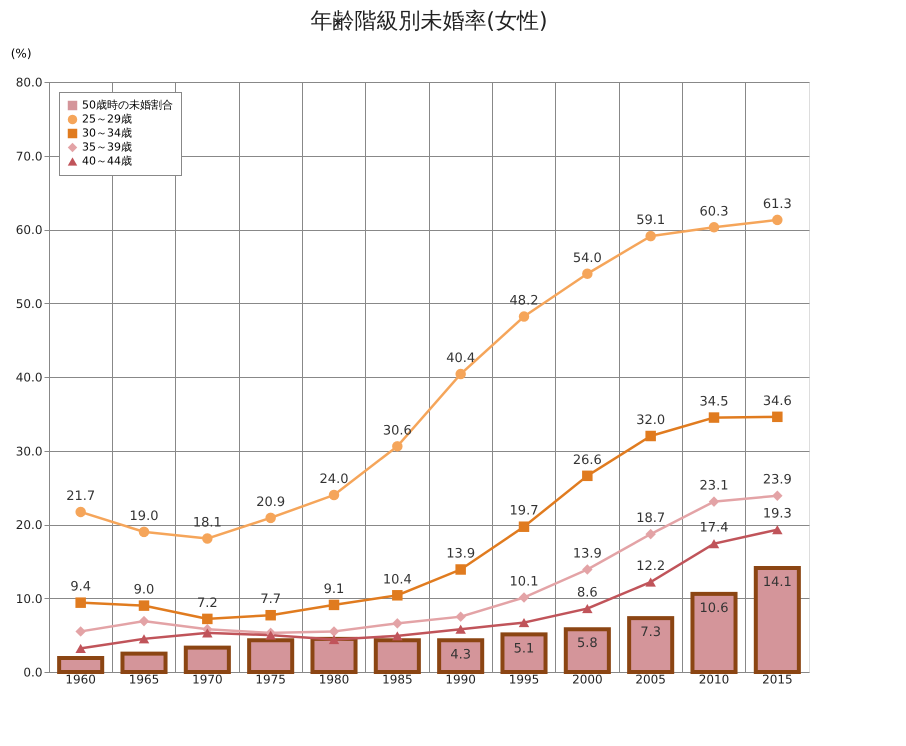  I want to click on data-label: 8.6, so click(587, 593).